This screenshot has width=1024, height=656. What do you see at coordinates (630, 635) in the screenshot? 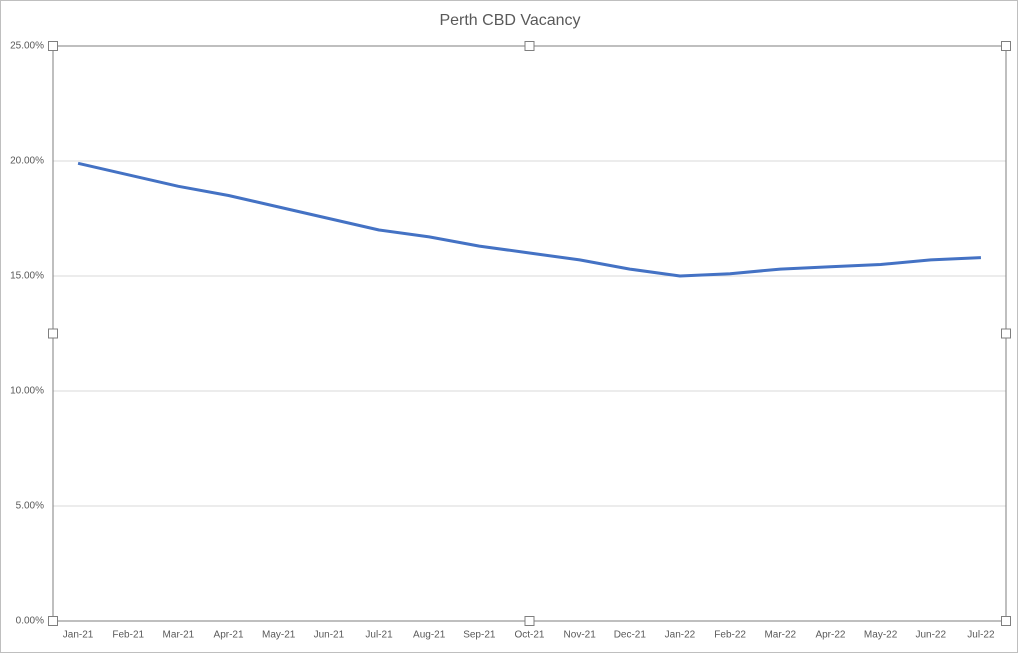
I see `x-tick-label: Dec-21` at bounding box center [630, 635].